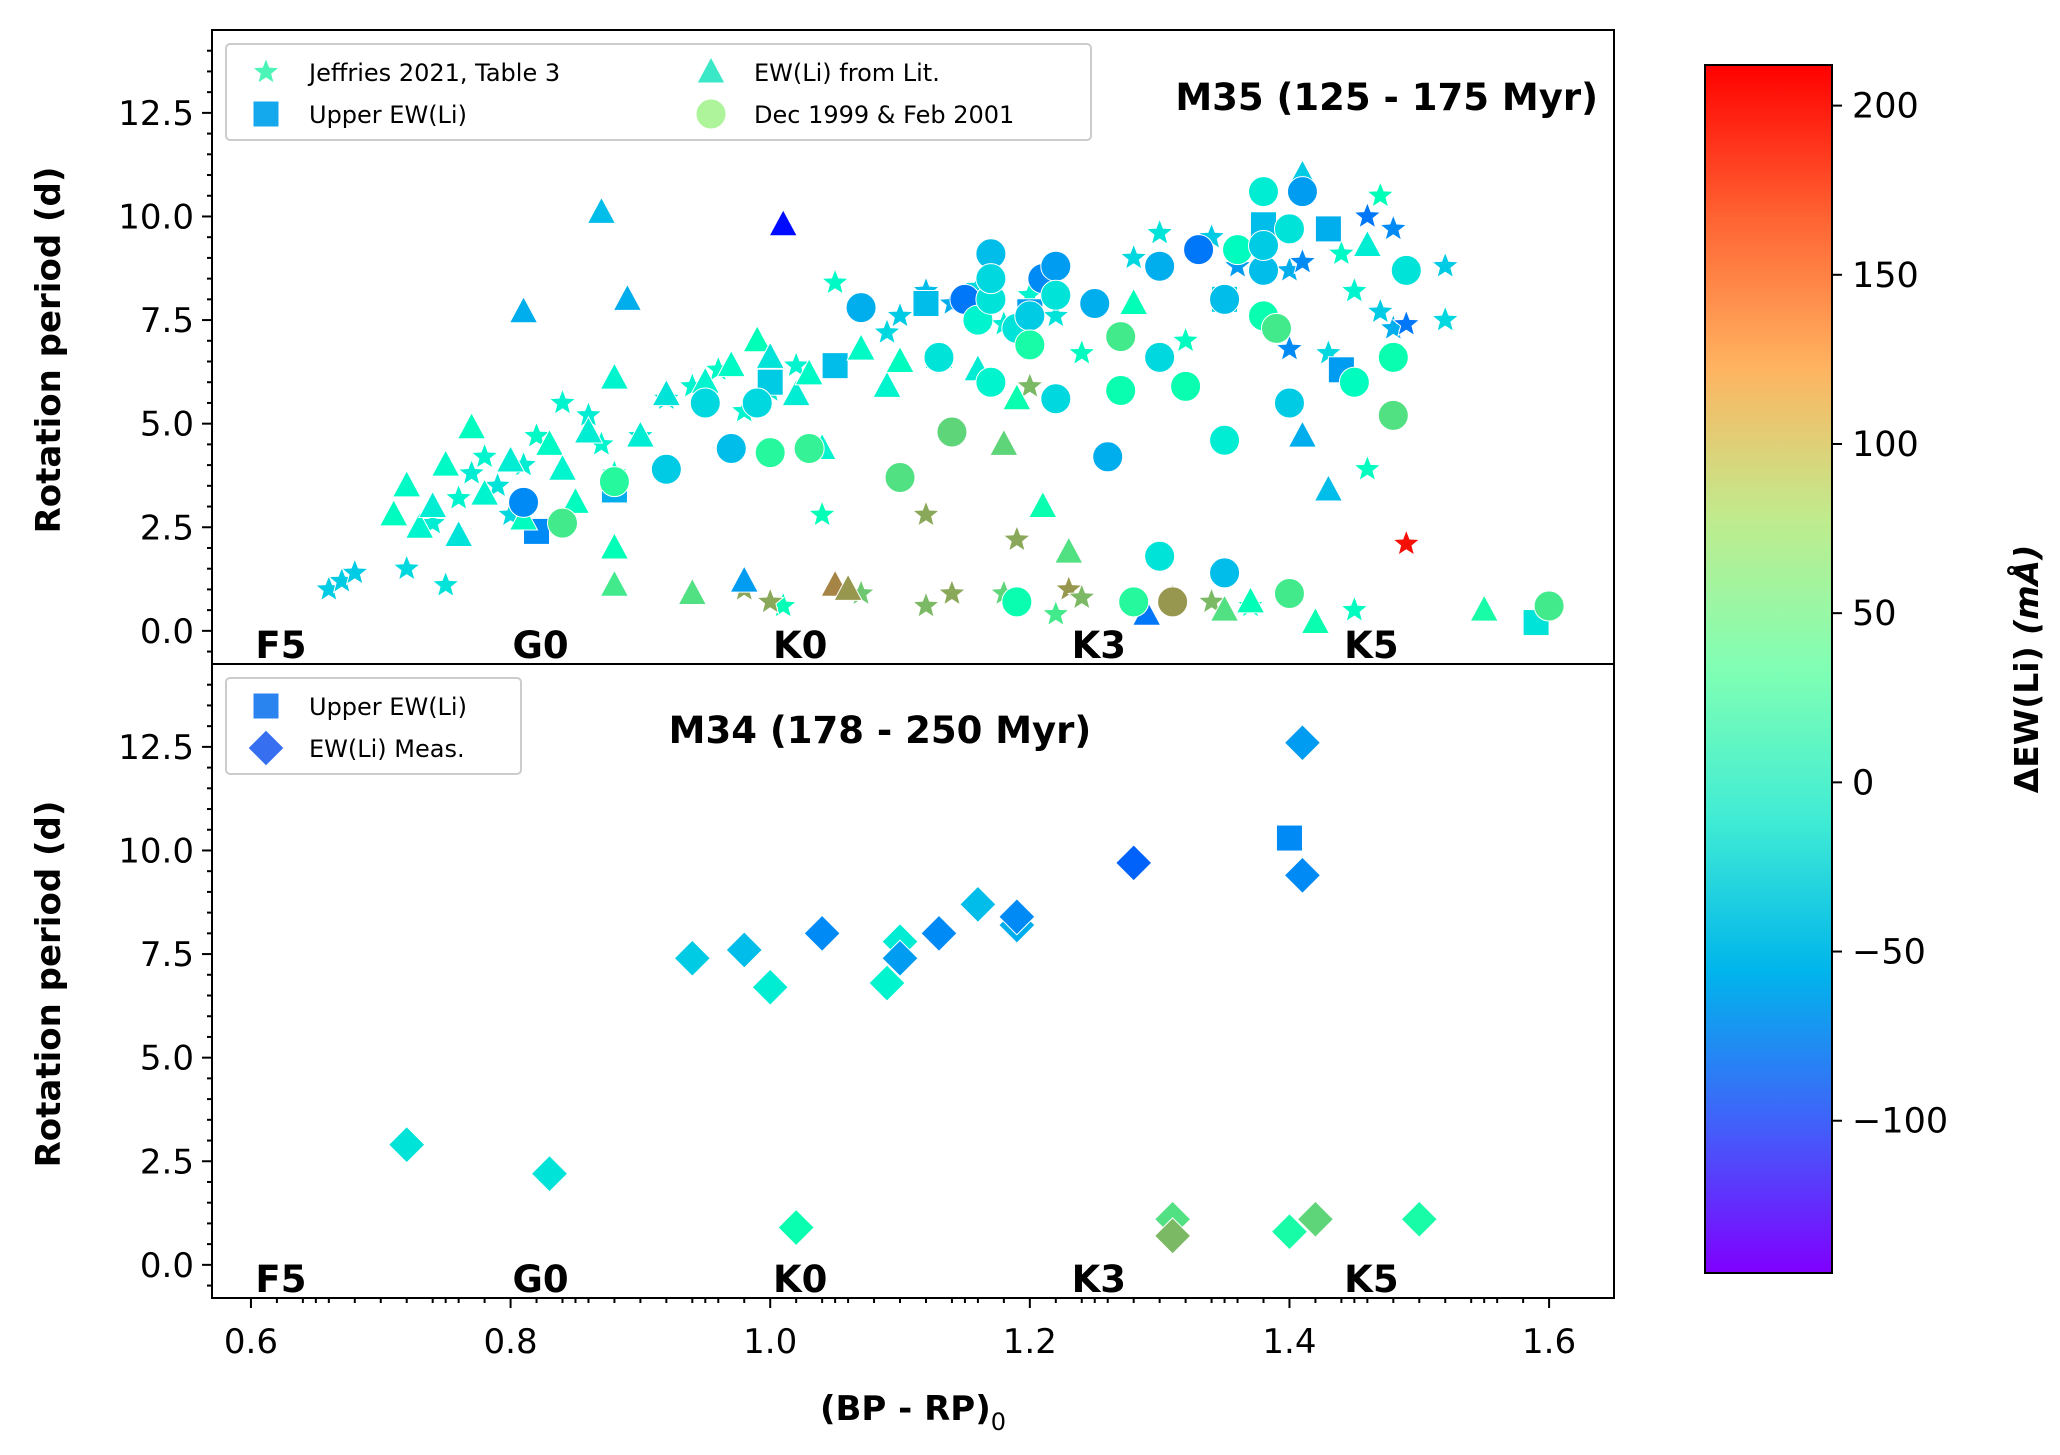 Image resolution: width=2060 pixels, height=1455 pixels. Describe the element at coordinates (711, 114) in the screenshot. I see `legend-marker-circle` at that location.